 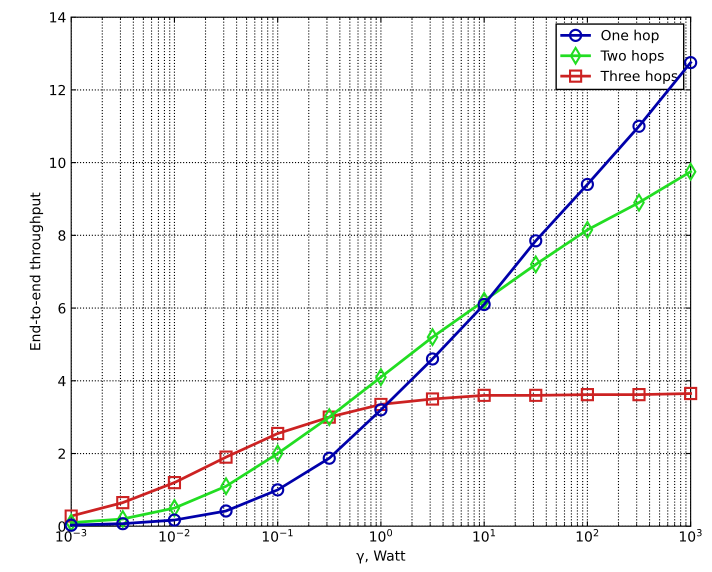 What do you see at coordinates (639, 77) in the screenshot?
I see `legend-label: Three hops` at bounding box center [639, 77].